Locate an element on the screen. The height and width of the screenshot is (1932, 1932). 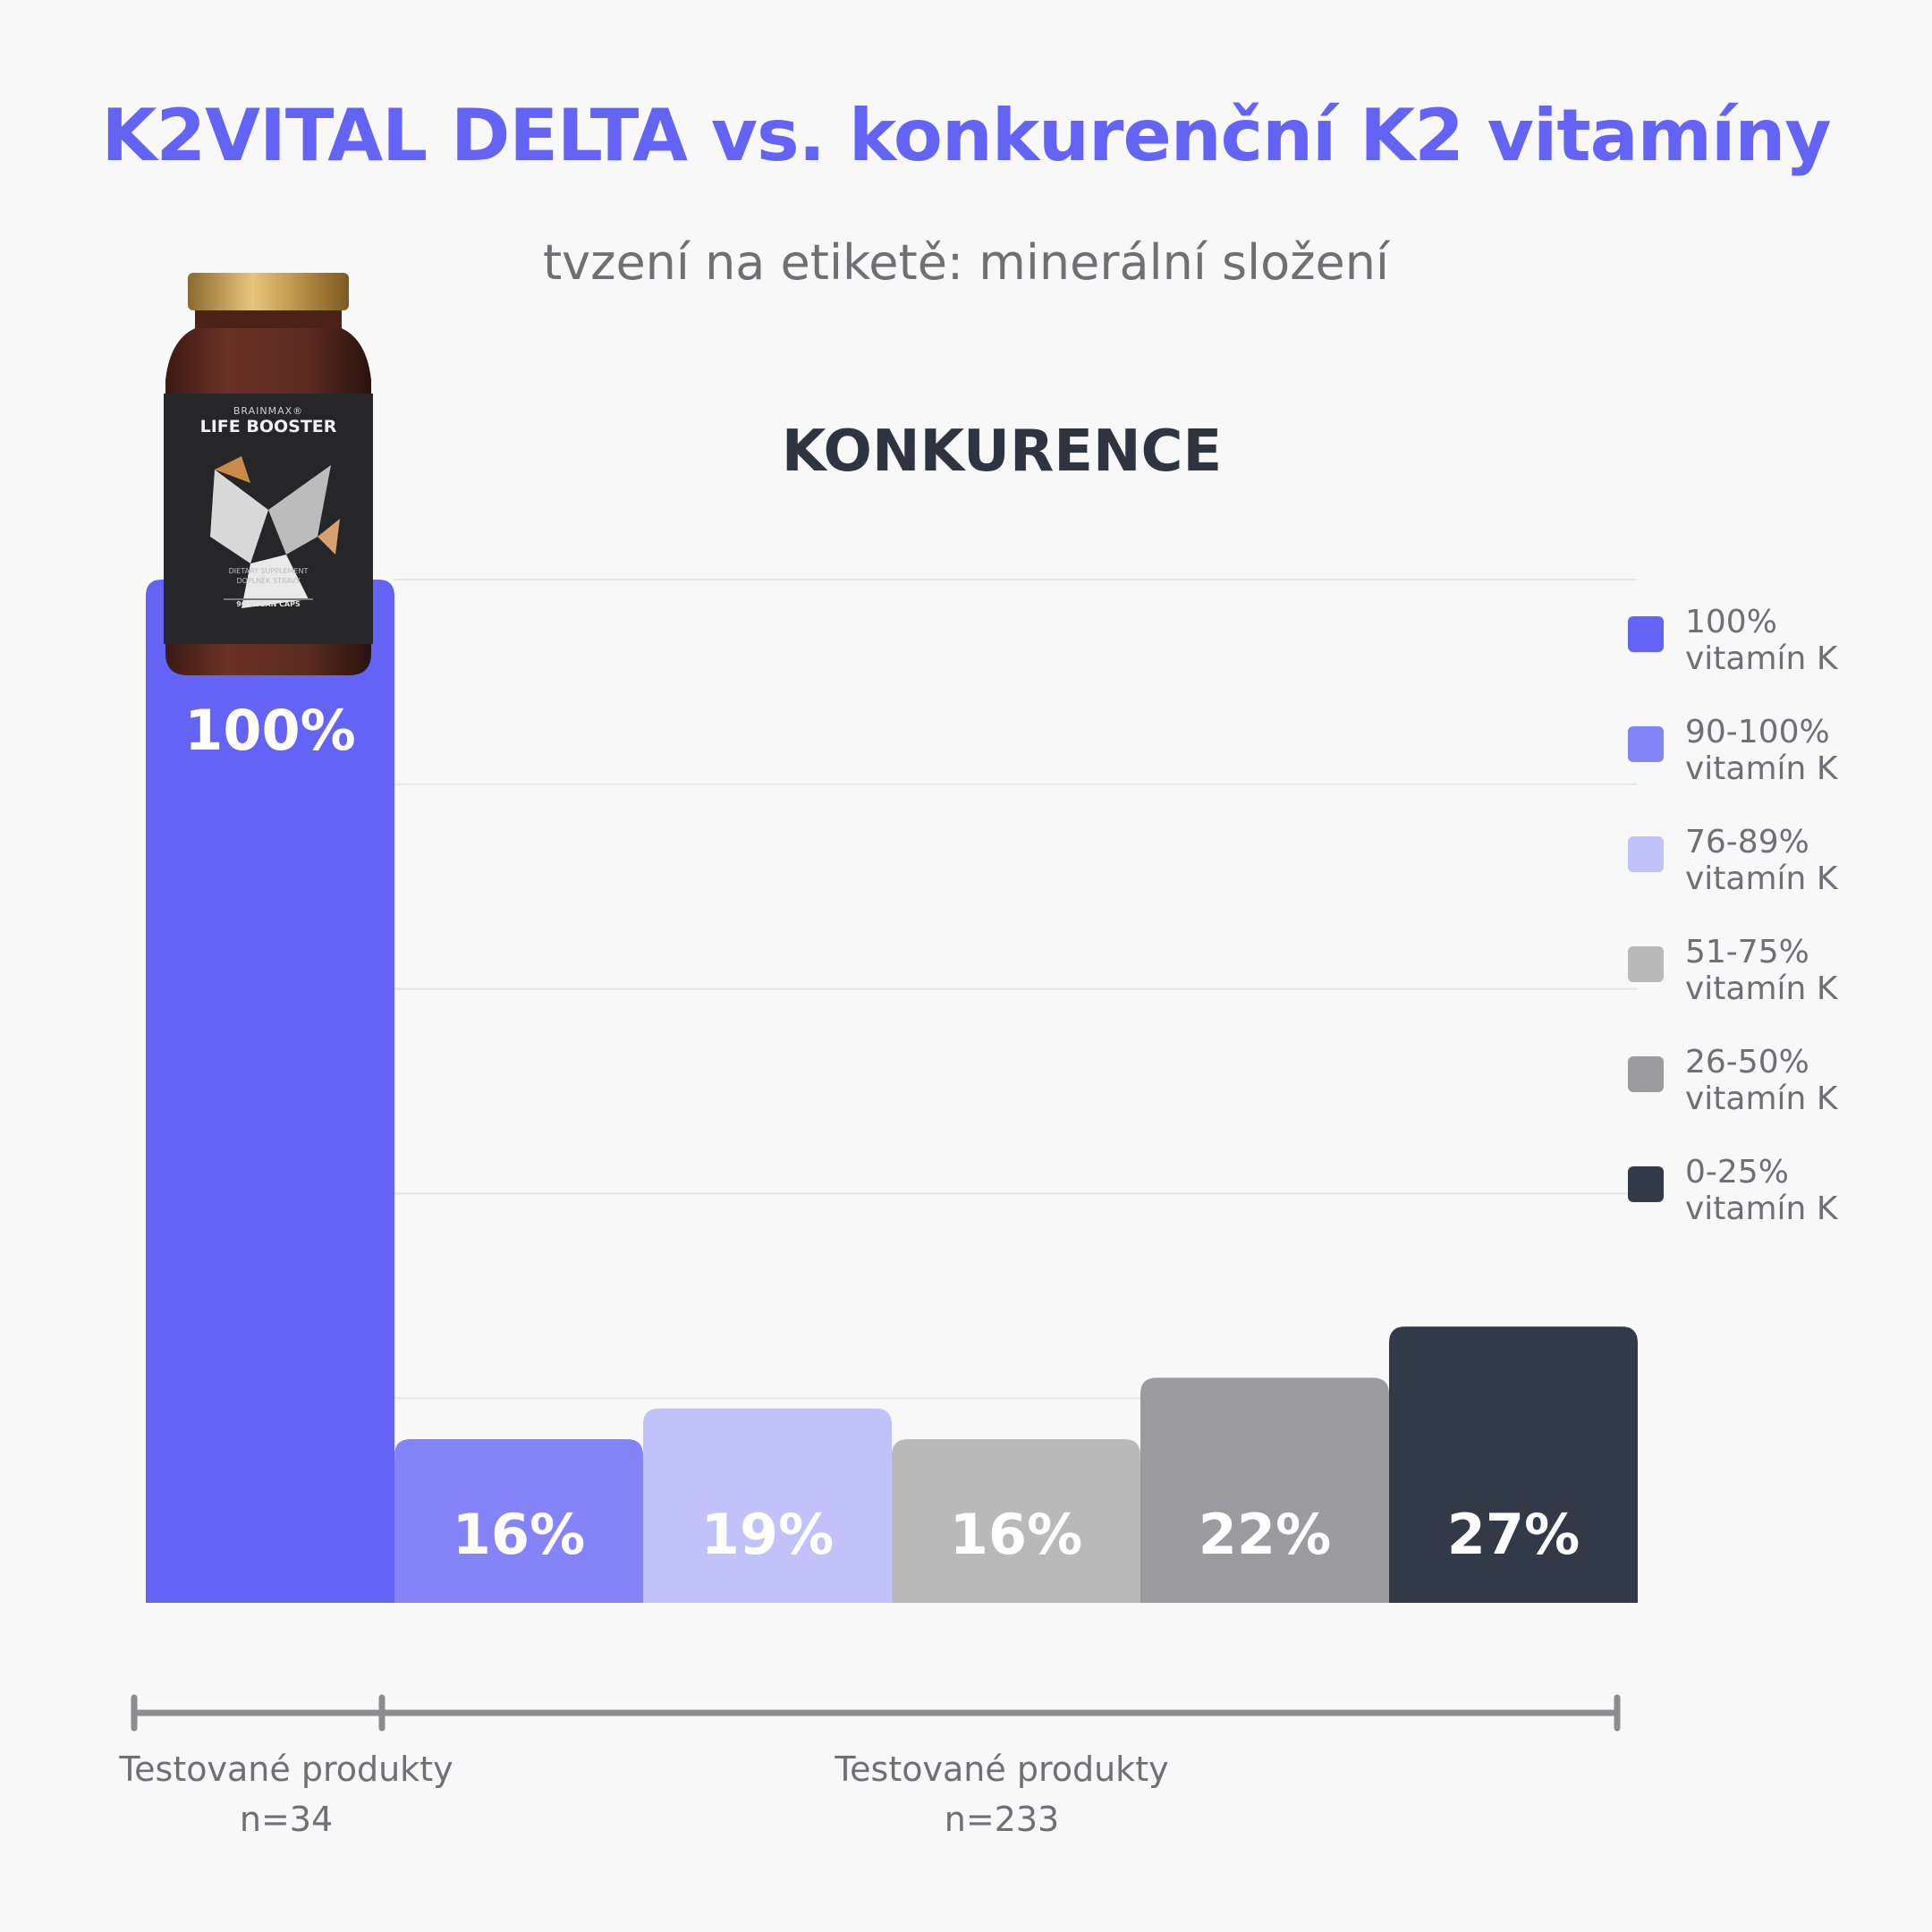
group-label-competitors: Testované produkty n=233 is located at coordinates (1001, 1794).